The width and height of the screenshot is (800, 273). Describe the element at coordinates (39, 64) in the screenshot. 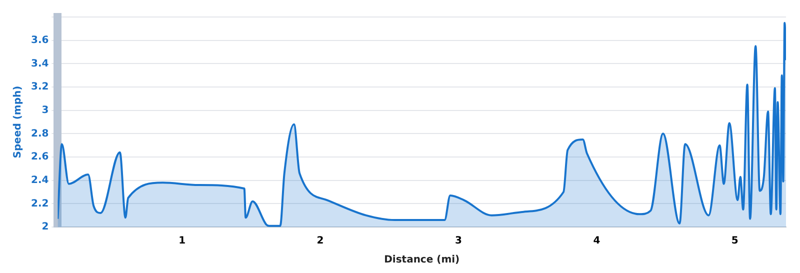

I see `y-tick-label: 3.4` at that location.